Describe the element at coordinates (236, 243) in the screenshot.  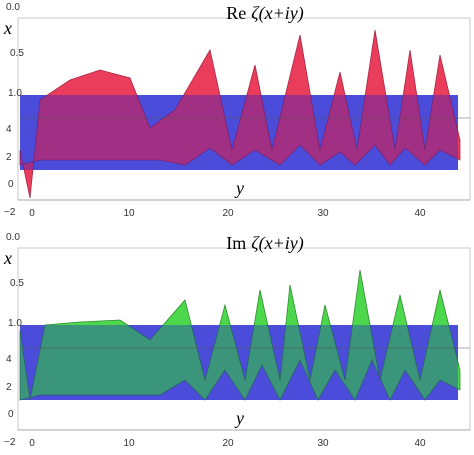
I see `title-prefix: Im` at that location.